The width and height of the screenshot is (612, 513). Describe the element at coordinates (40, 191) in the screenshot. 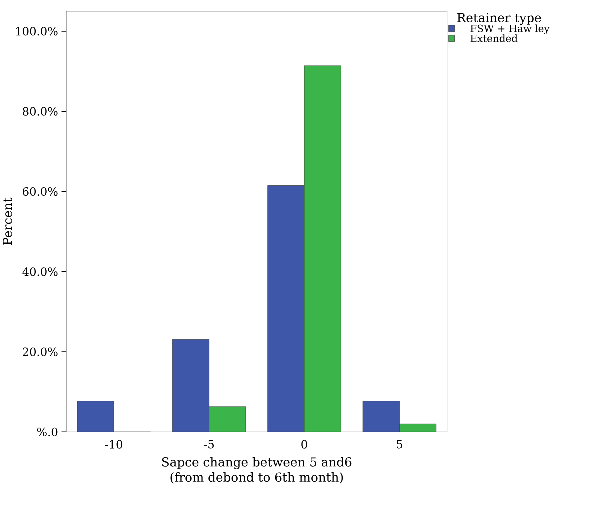

I see `y-tick-label: 60.0%` at that location.